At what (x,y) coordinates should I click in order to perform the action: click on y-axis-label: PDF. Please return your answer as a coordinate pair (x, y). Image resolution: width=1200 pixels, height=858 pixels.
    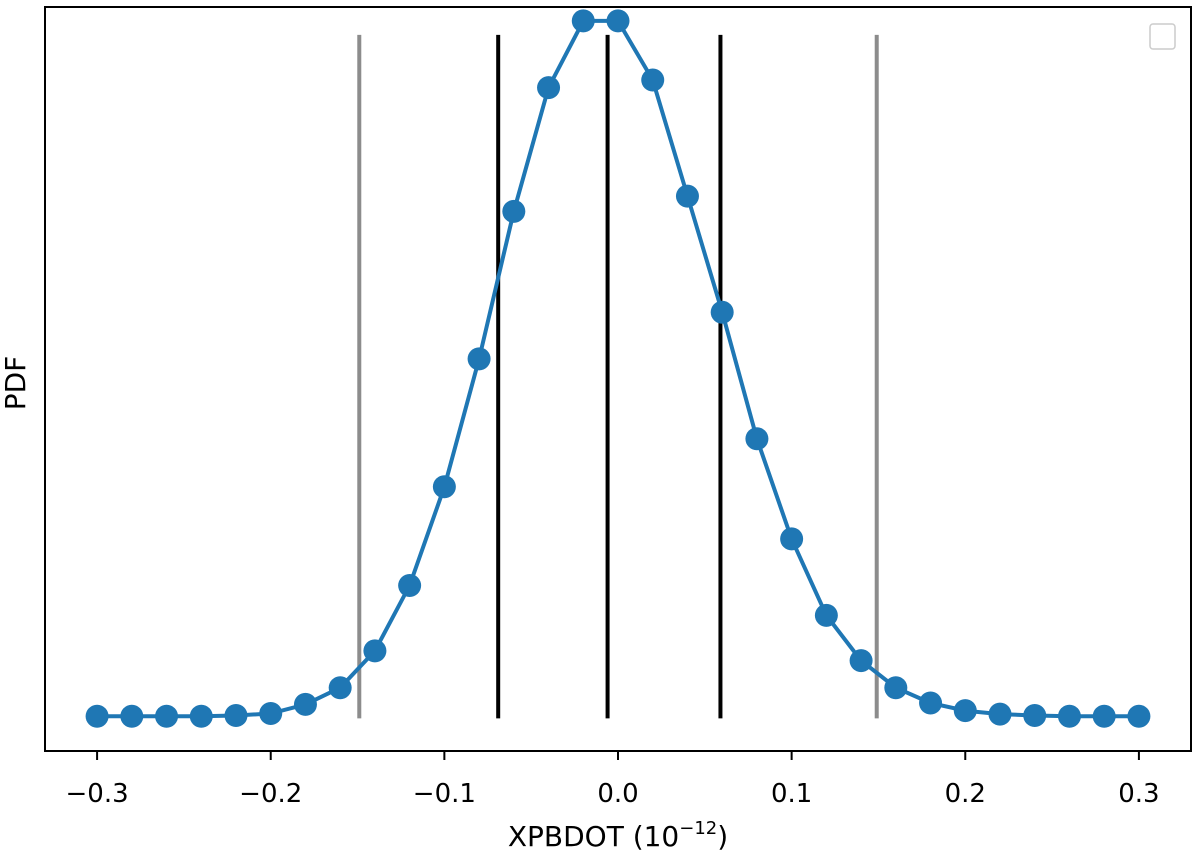
    Looking at the image, I should click on (16, 383).